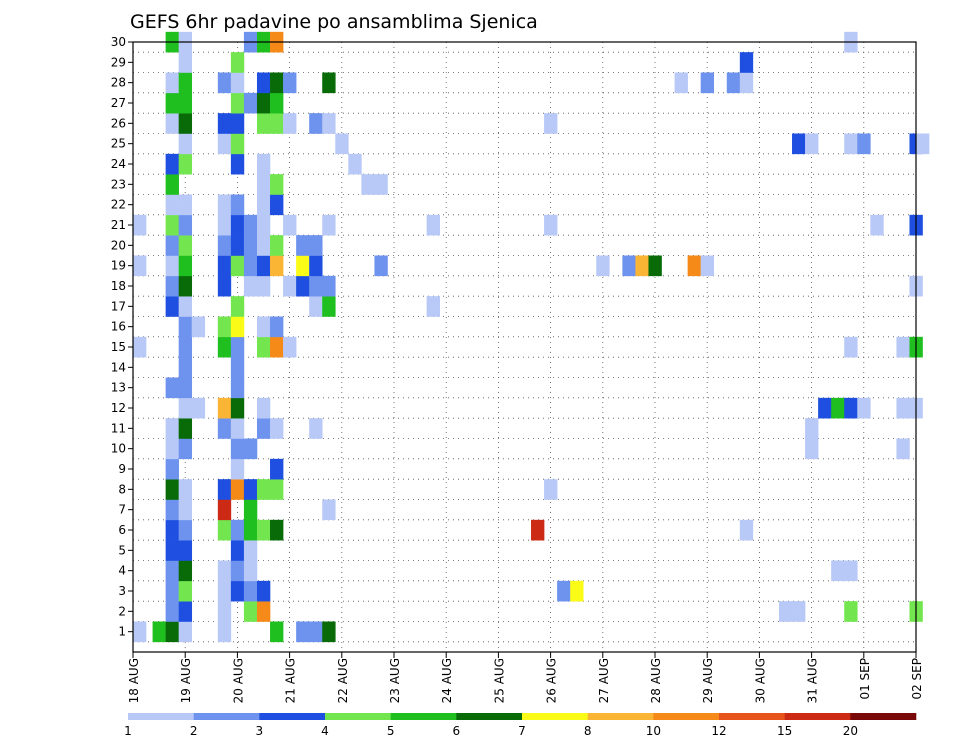 Image resolution: width=960 pixels, height=742 pixels. What do you see at coordinates (118, 144) in the screenshot?
I see `y-tick-label: 25` at bounding box center [118, 144].